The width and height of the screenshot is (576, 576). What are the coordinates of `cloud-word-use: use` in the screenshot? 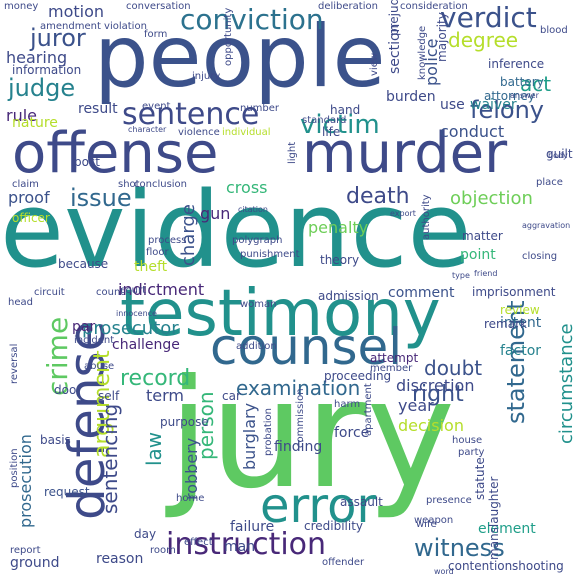 It's located at (452, 105).